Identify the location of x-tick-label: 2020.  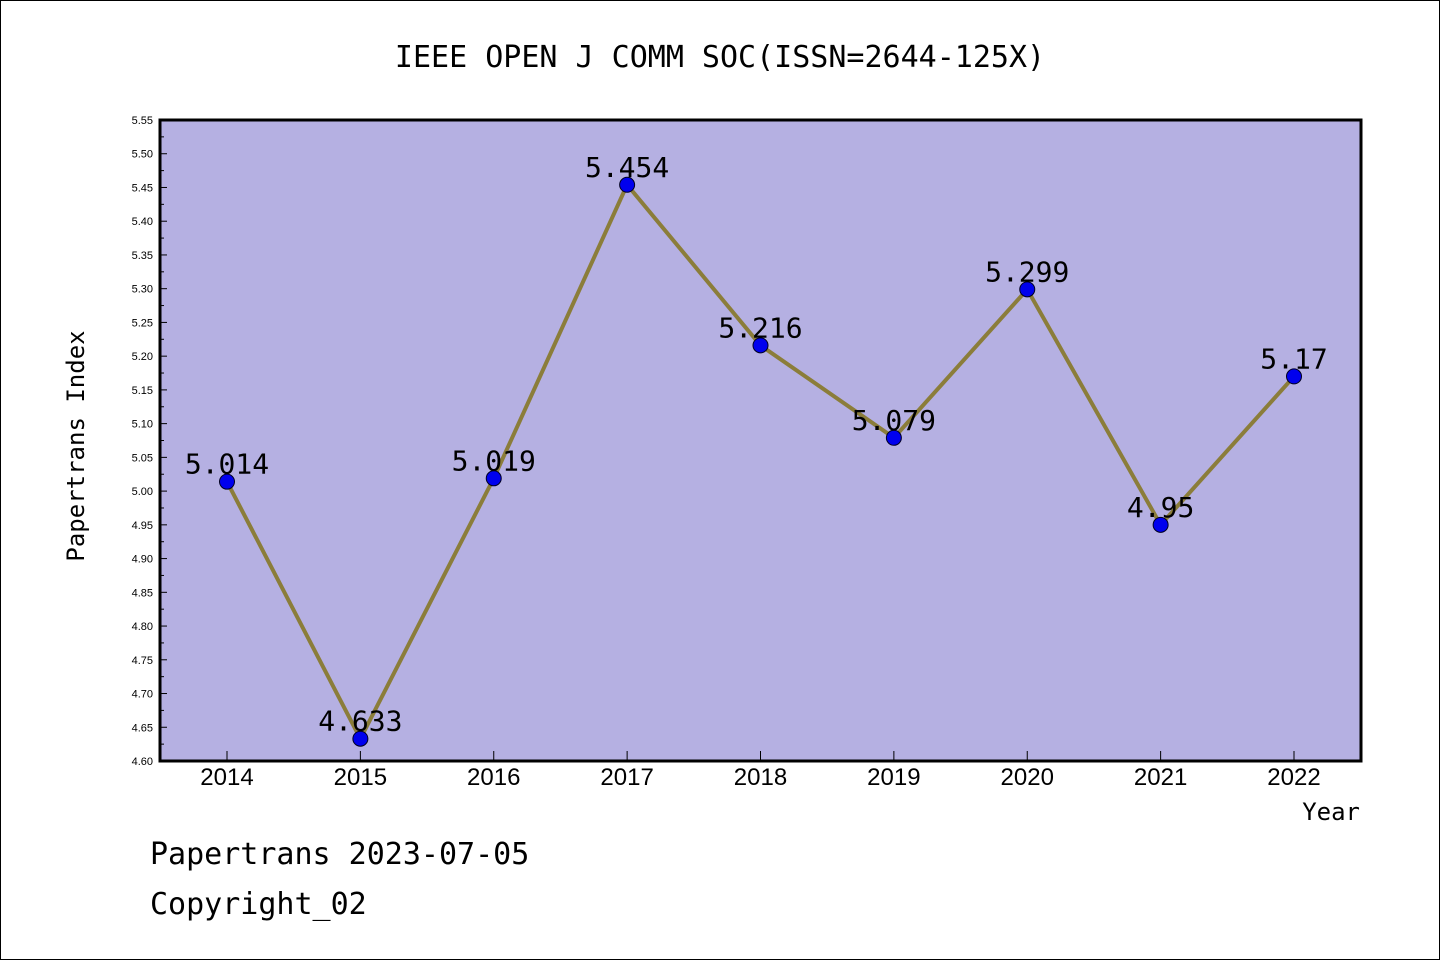
(1027, 777).